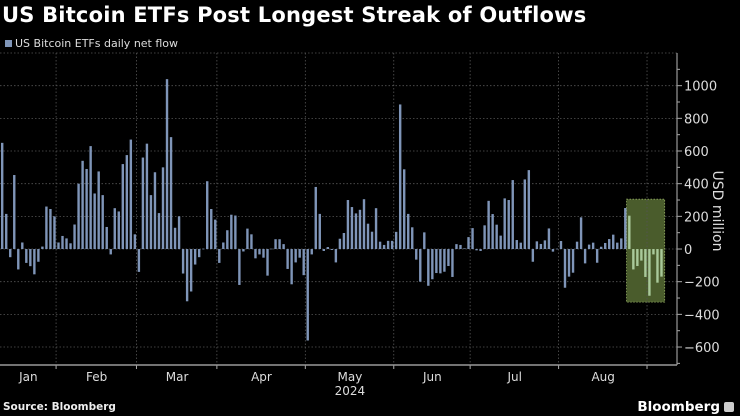 Image resolution: width=740 pixels, height=416 pixels. What do you see at coordinates (350, 377) in the screenshot?
I see `x-tick-label: May` at bounding box center [350, 377].